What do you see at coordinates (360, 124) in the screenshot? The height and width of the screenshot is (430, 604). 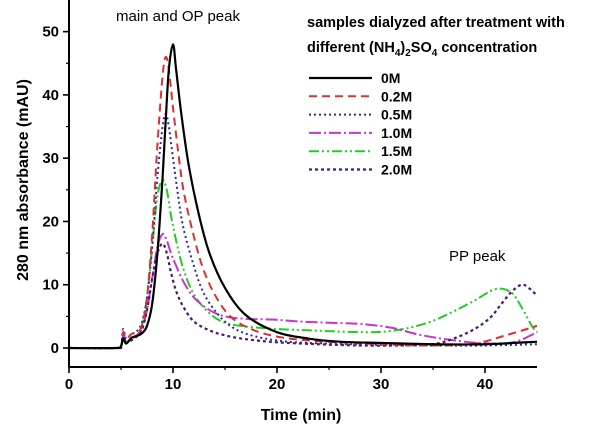 I see `legend-entries: 0M 0.2M 0.5M 1.0M 1.5M 2.0M` at bounding box center [360, 124].